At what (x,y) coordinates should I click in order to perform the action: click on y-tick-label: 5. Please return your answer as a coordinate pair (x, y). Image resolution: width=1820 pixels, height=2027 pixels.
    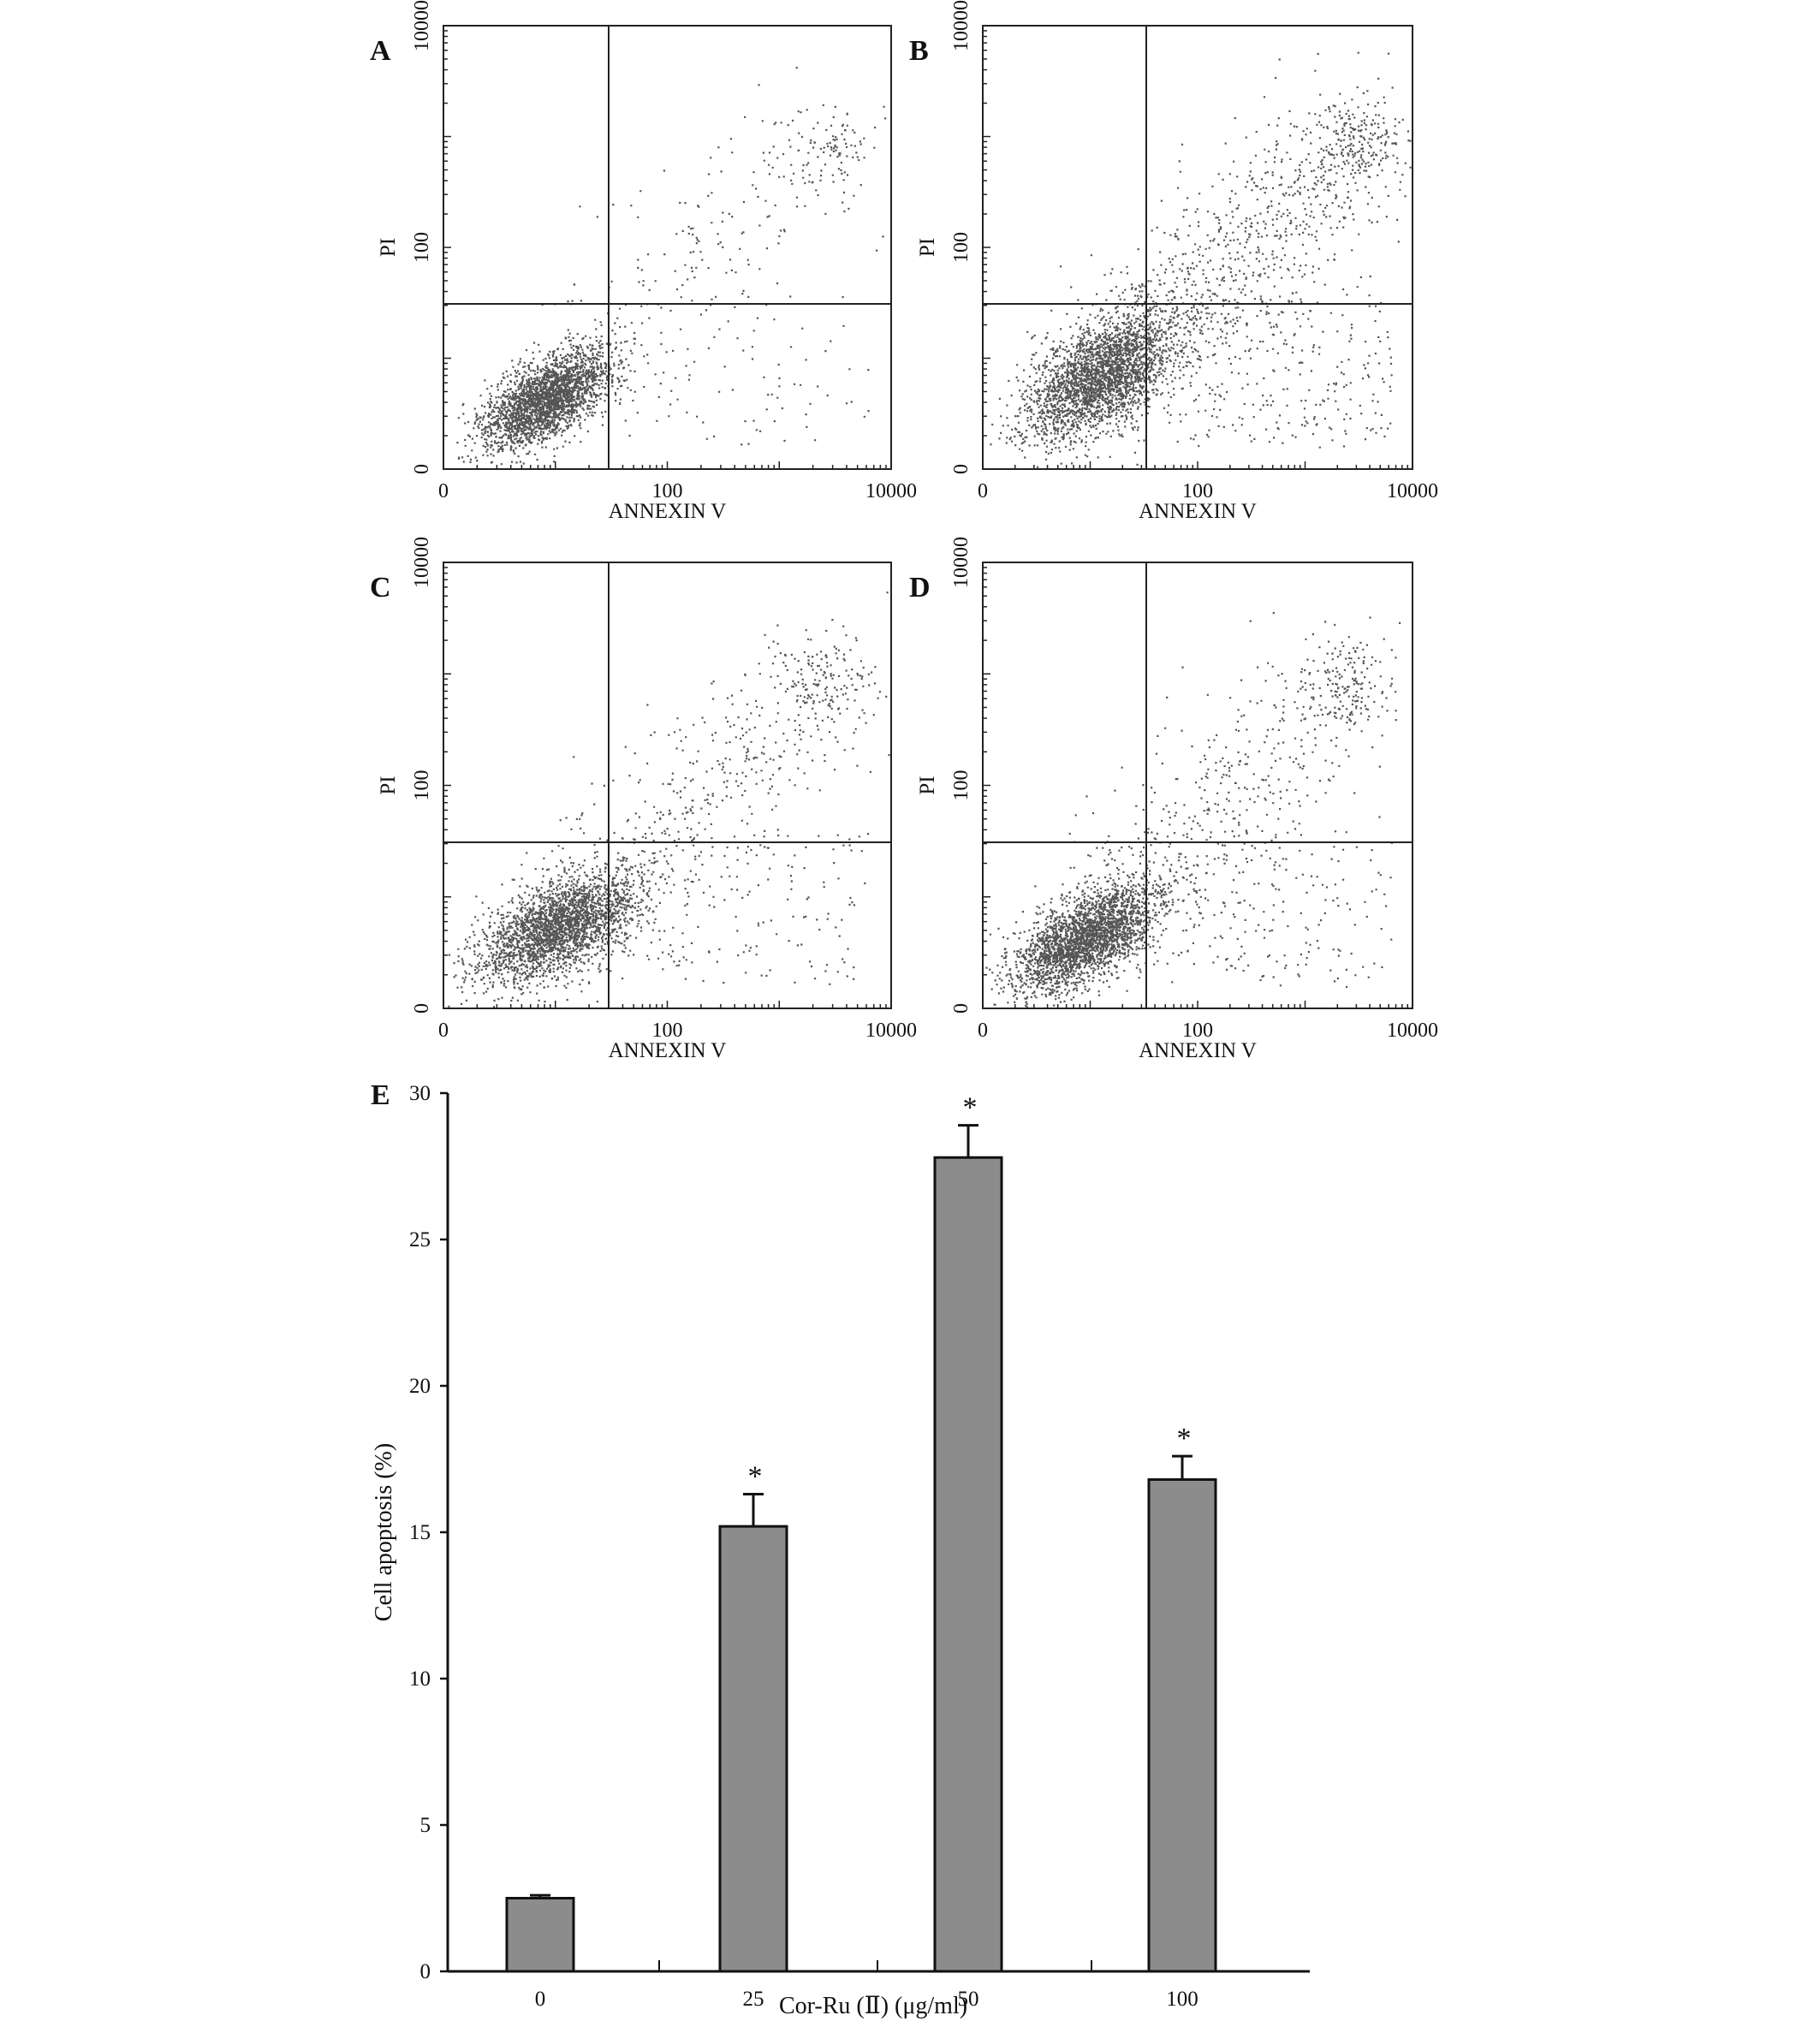
    Looking at the image, I should click on (426, 1825).